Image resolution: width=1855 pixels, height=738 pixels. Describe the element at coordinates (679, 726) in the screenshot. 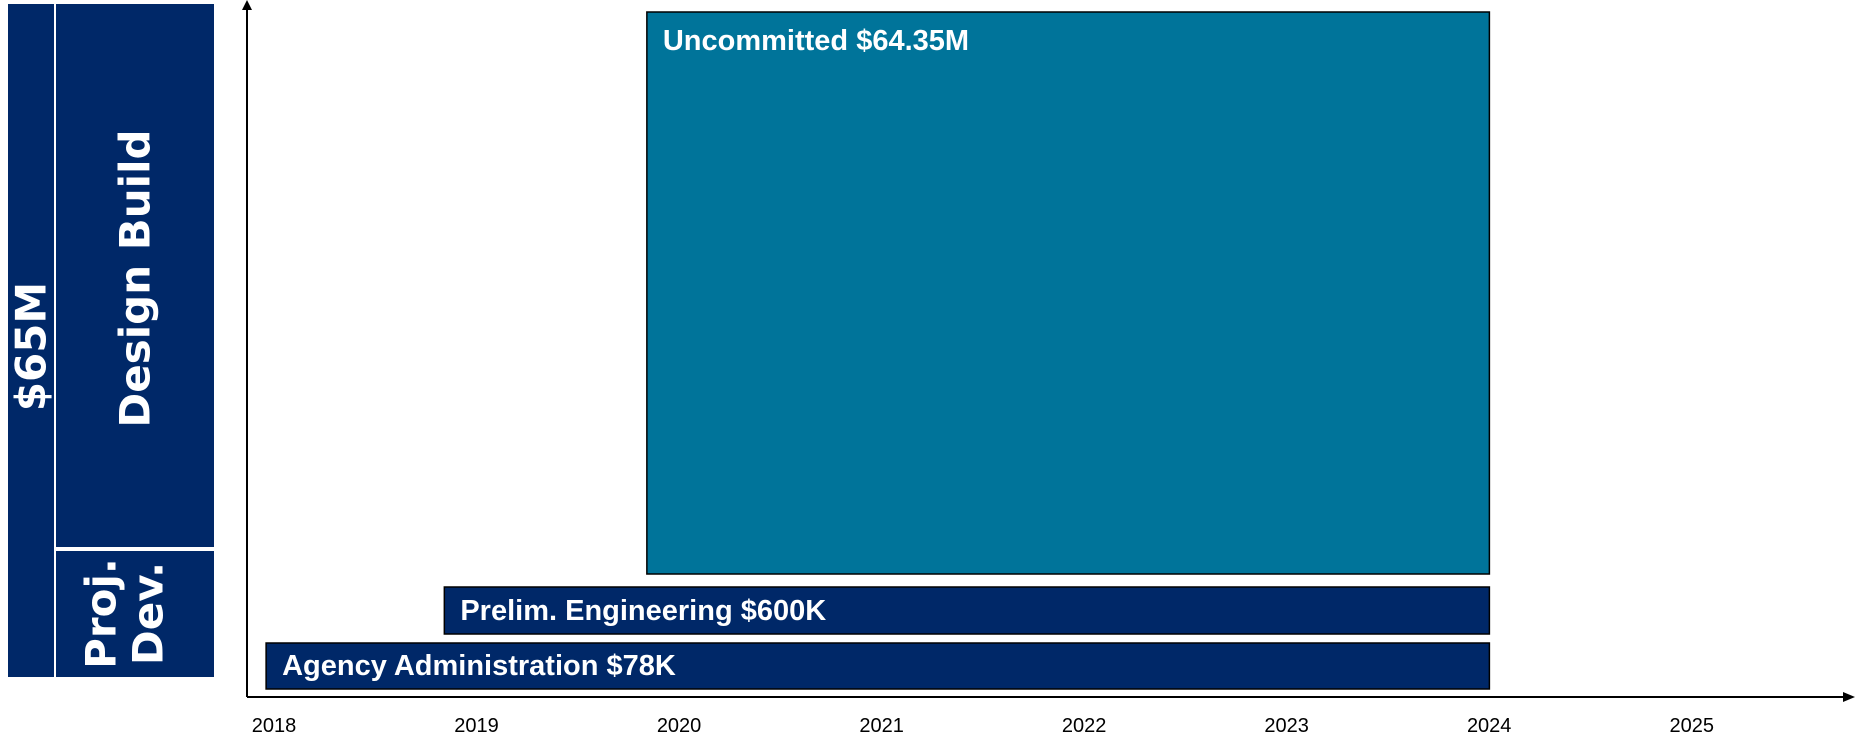

I see `x-tick-label-2020: 2020` at that location.